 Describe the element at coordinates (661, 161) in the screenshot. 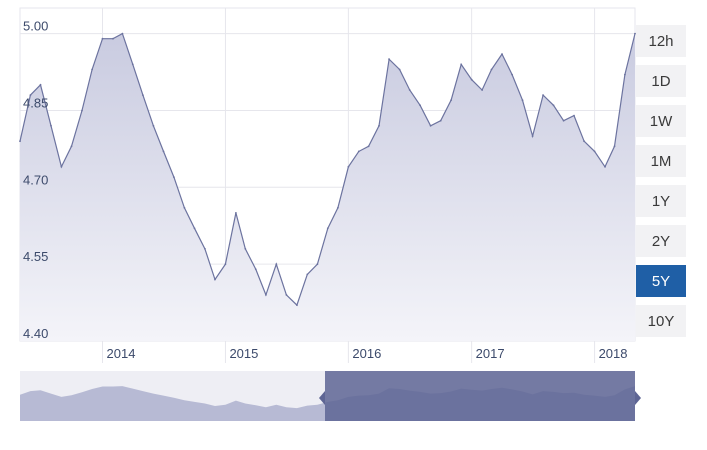

I see `range-button-1m: 1M` at that location.